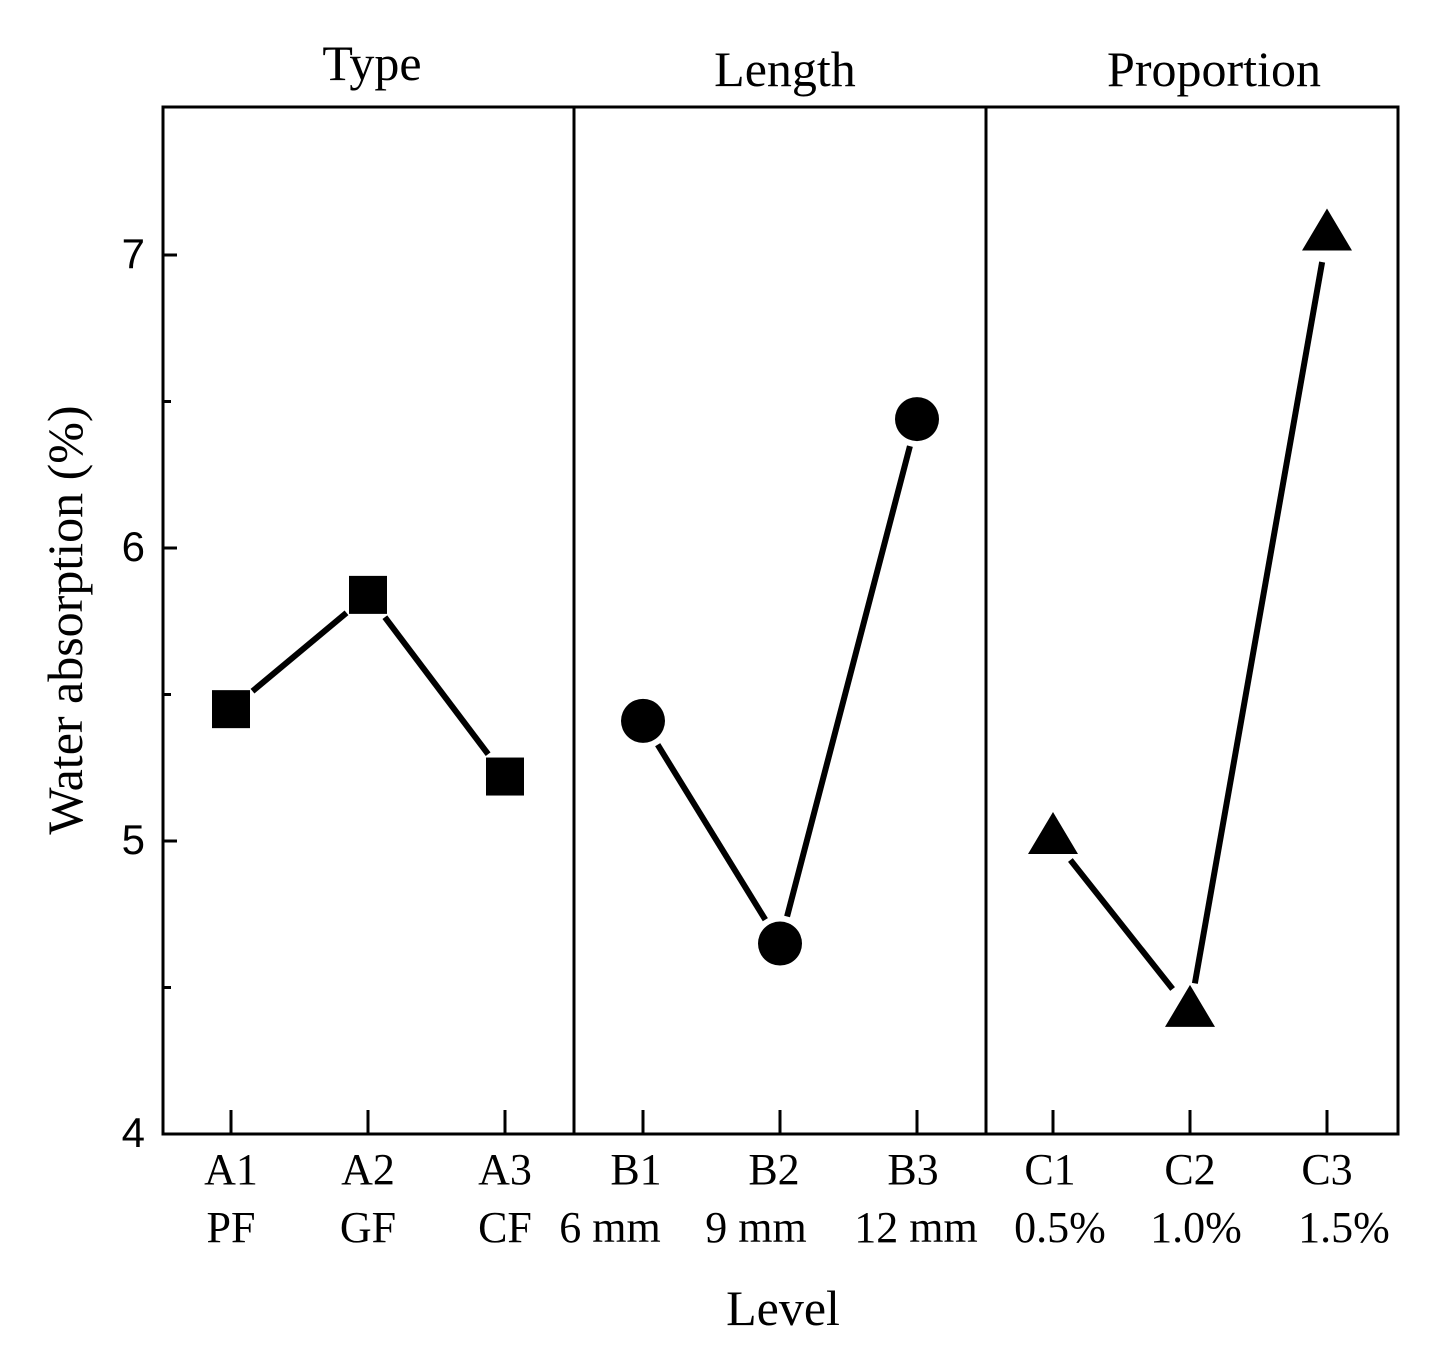  Describe the element at coordinates (231, 709) in the screenshot. I see `marker-A1` at that location.